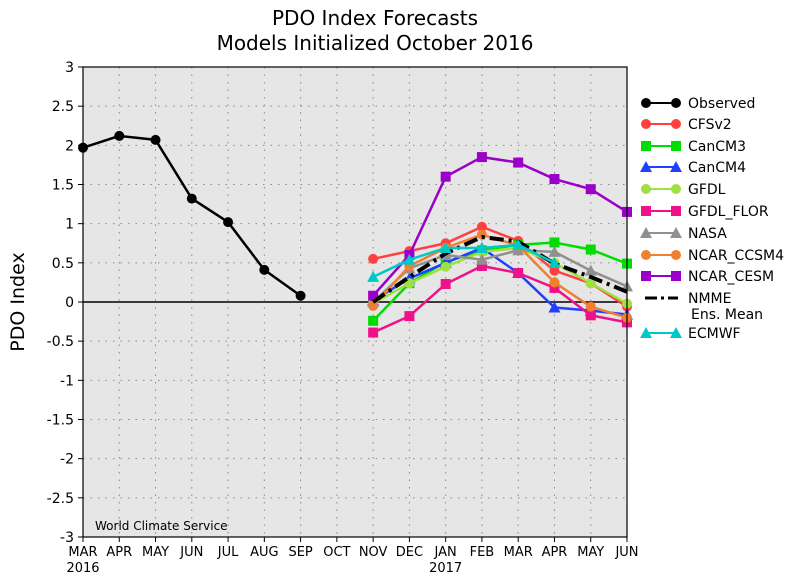 This screenshot has width=800, height=583. What do you see at coordinates (683, 190) in the screenshot?
I see `legend-item: GFDL` at bounding box center [683, 190].